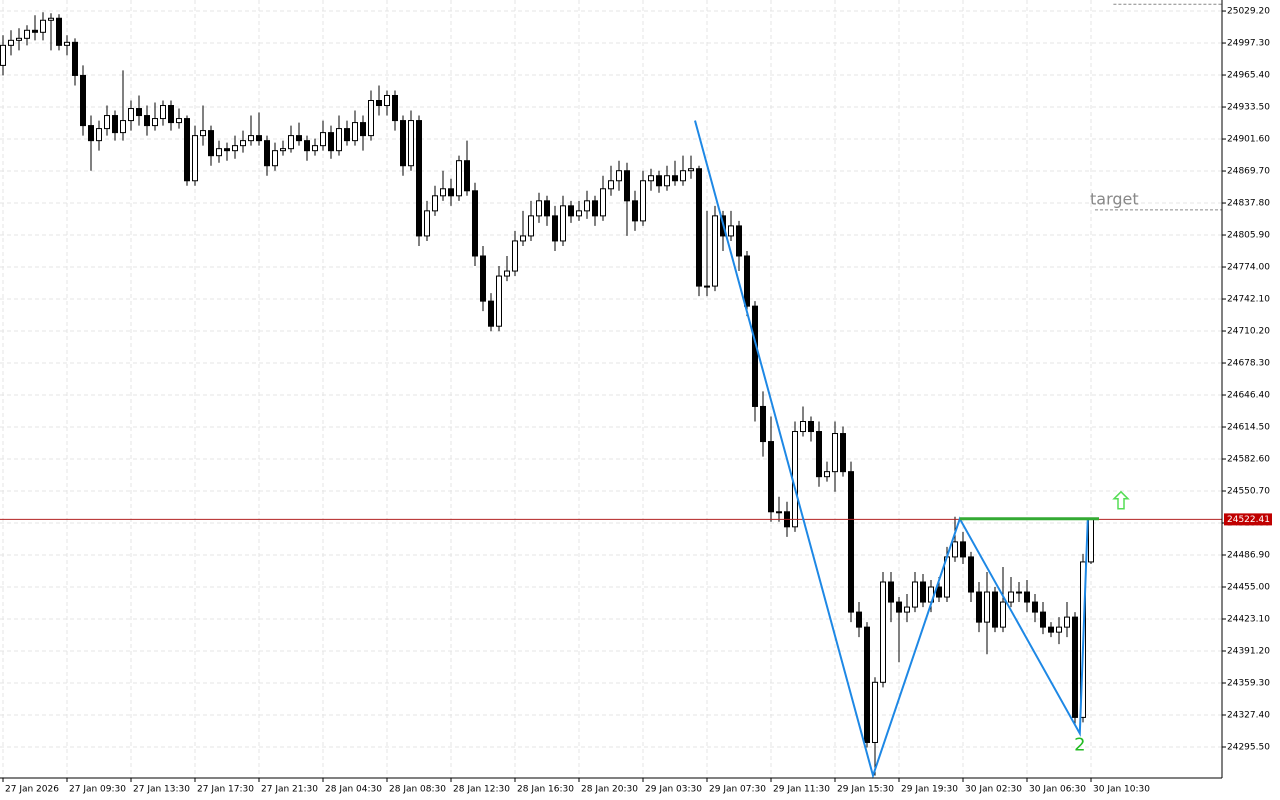  Describe the element at coordinates (993, 790) in the screenshot. I see `x-tick-label: 30 Jan 02:30` at that location.